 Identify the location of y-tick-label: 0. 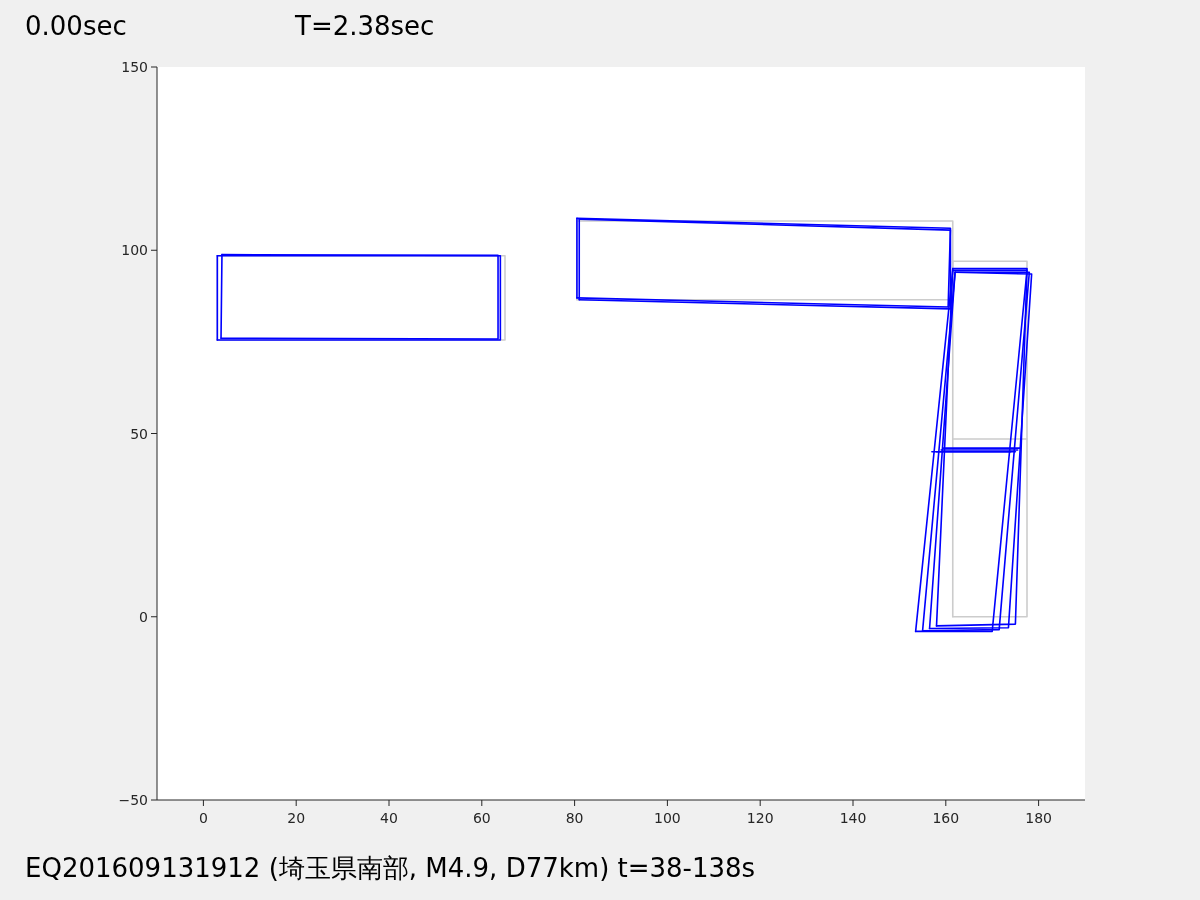
(143, 616).